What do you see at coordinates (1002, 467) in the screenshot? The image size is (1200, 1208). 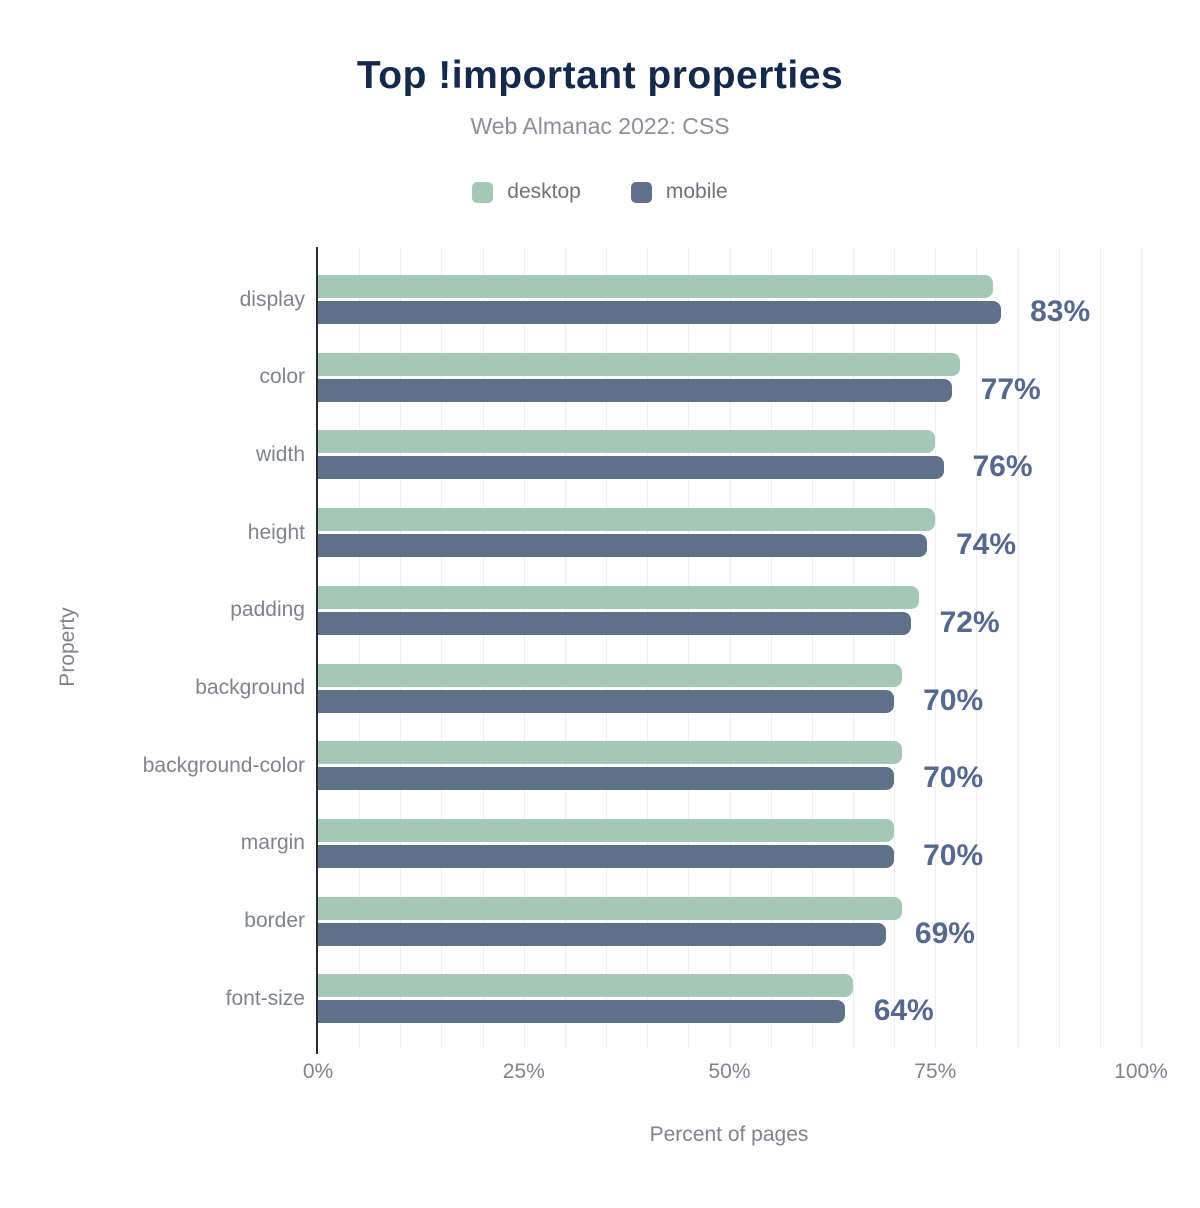 I see `value-label-width: 76%` at bounding box center [1002, 467].